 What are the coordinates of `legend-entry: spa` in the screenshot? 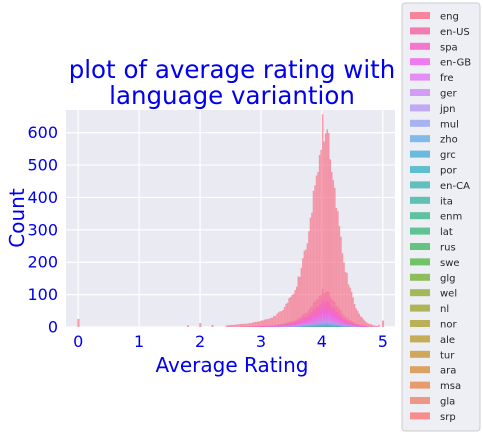 It's located at (449, 47).